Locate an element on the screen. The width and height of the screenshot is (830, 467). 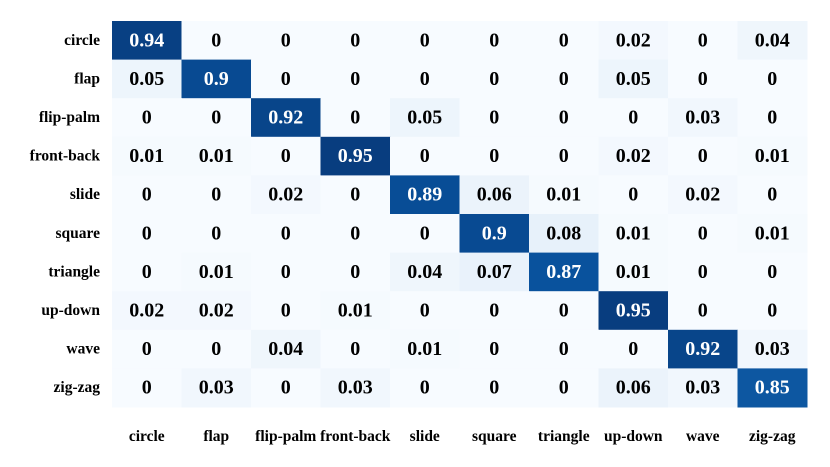
heatmap-cell-triangle-triangle is located at coordinates (564, 272).